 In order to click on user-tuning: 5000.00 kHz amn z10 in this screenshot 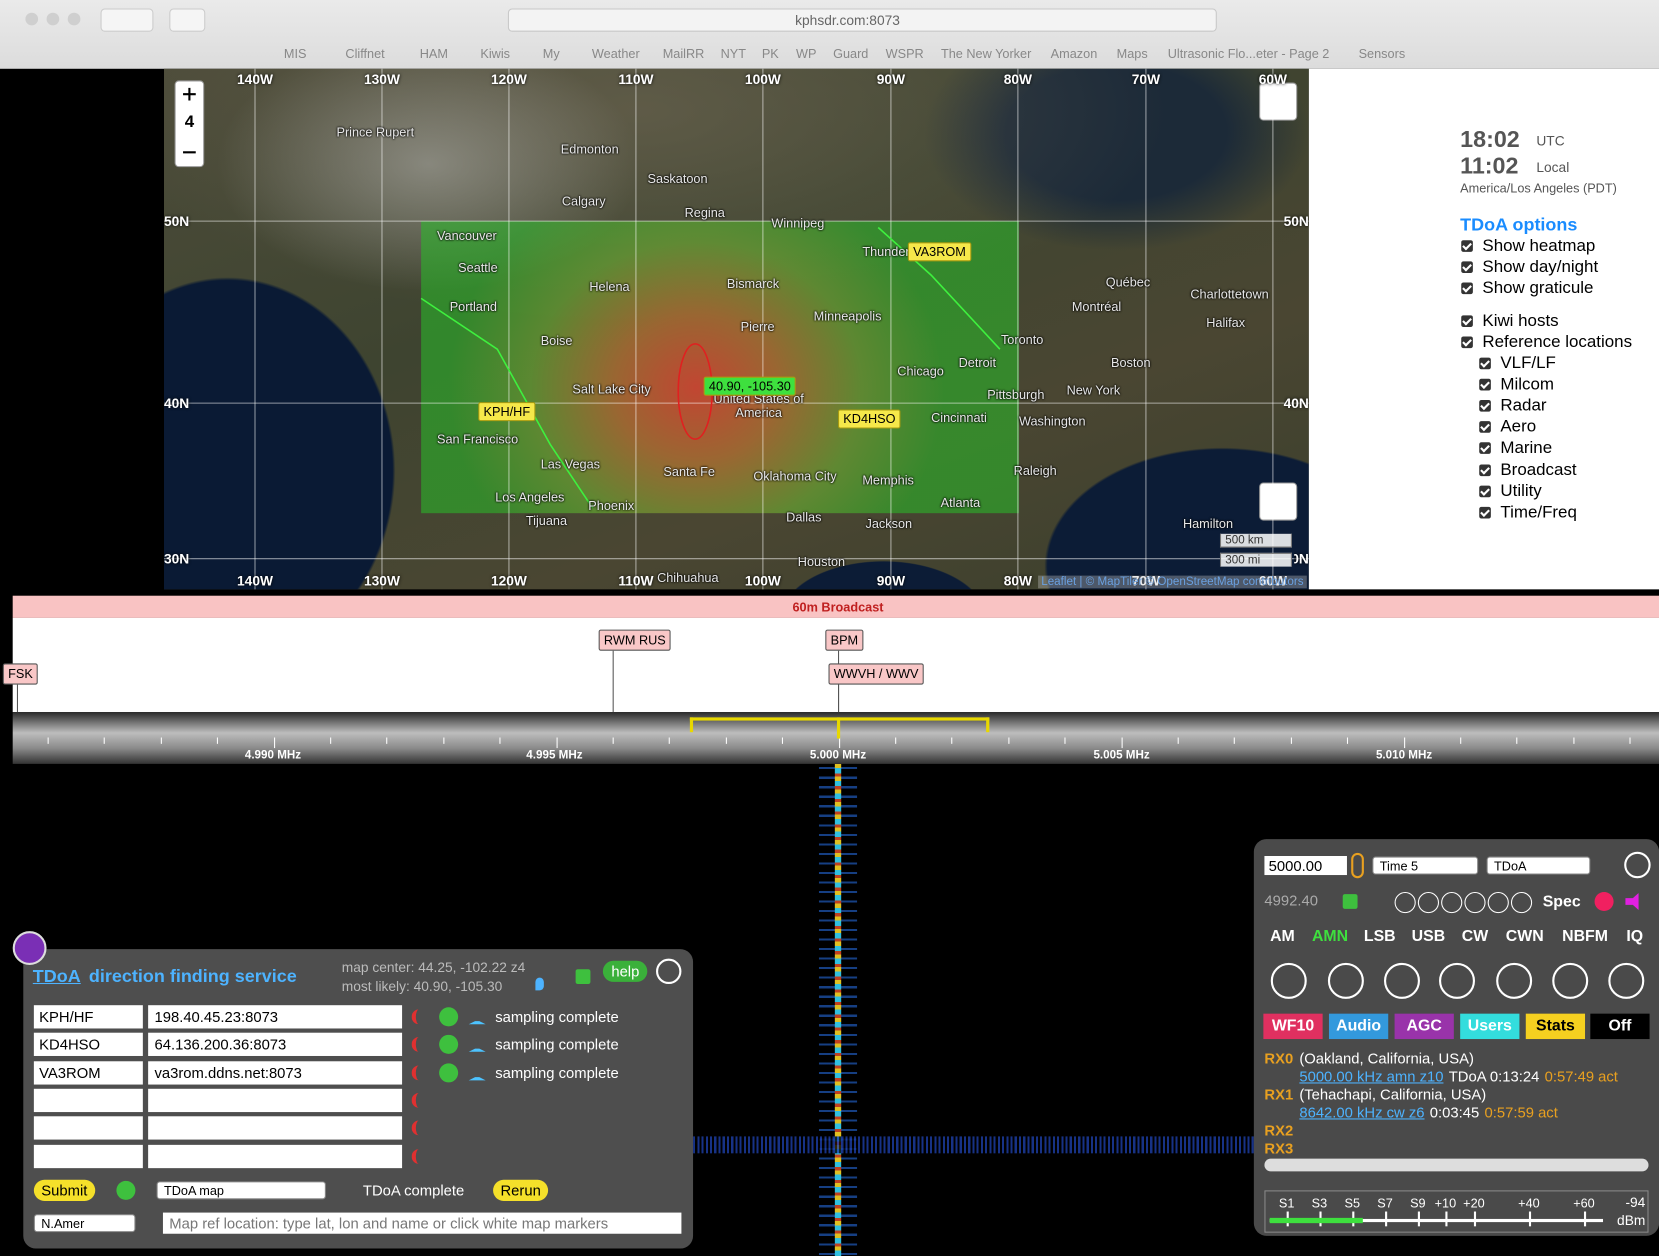, I will do `click(1371, 1076)`.